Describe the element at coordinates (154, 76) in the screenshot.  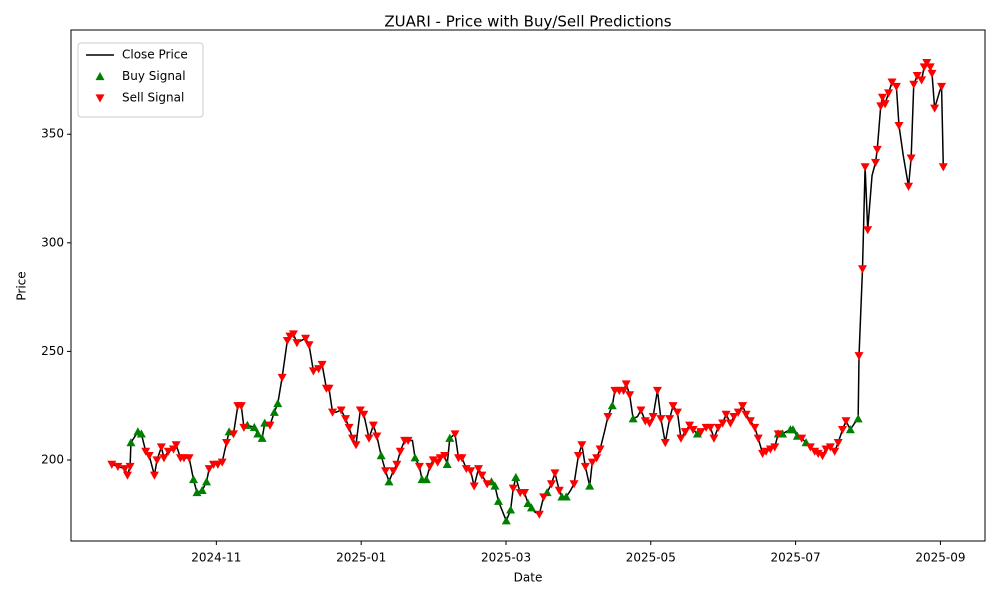
I see `legend-label: Buy Signal` at that location.